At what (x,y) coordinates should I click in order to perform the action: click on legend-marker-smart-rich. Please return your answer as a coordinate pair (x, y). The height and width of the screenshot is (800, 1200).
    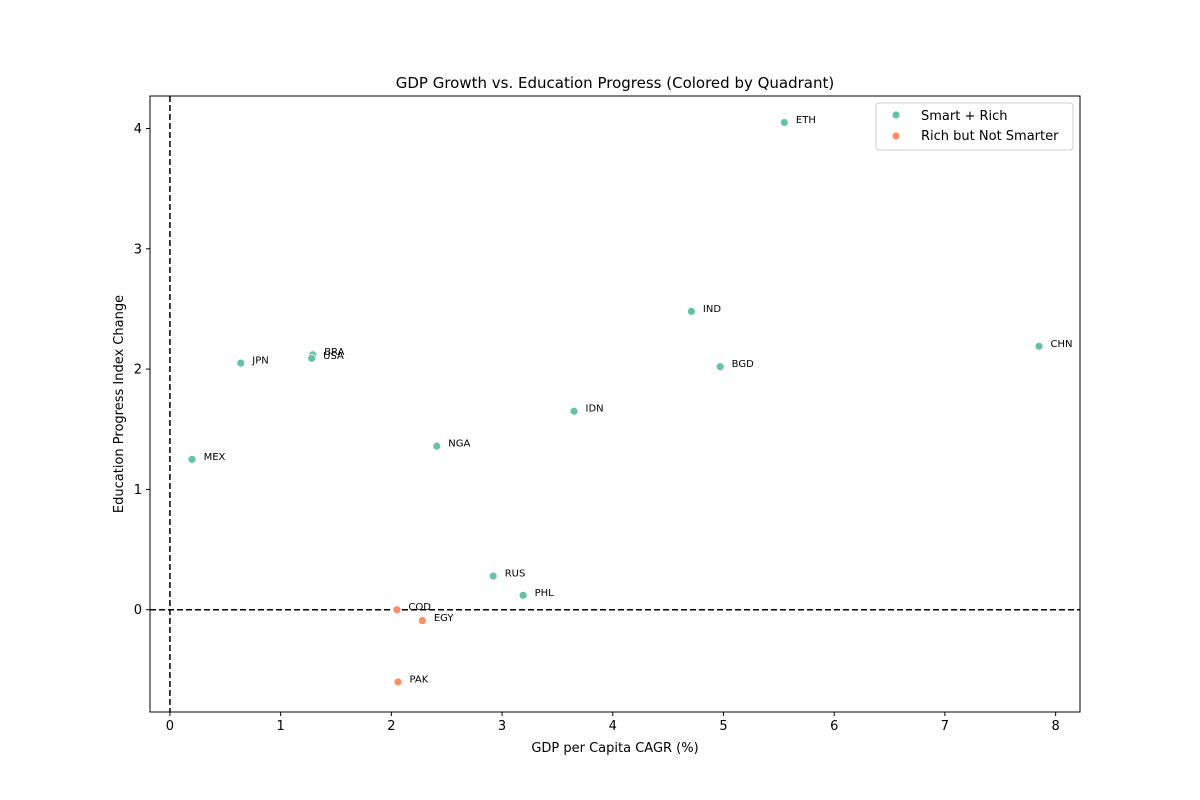
    Looking at the image, I should click on (896, 115).